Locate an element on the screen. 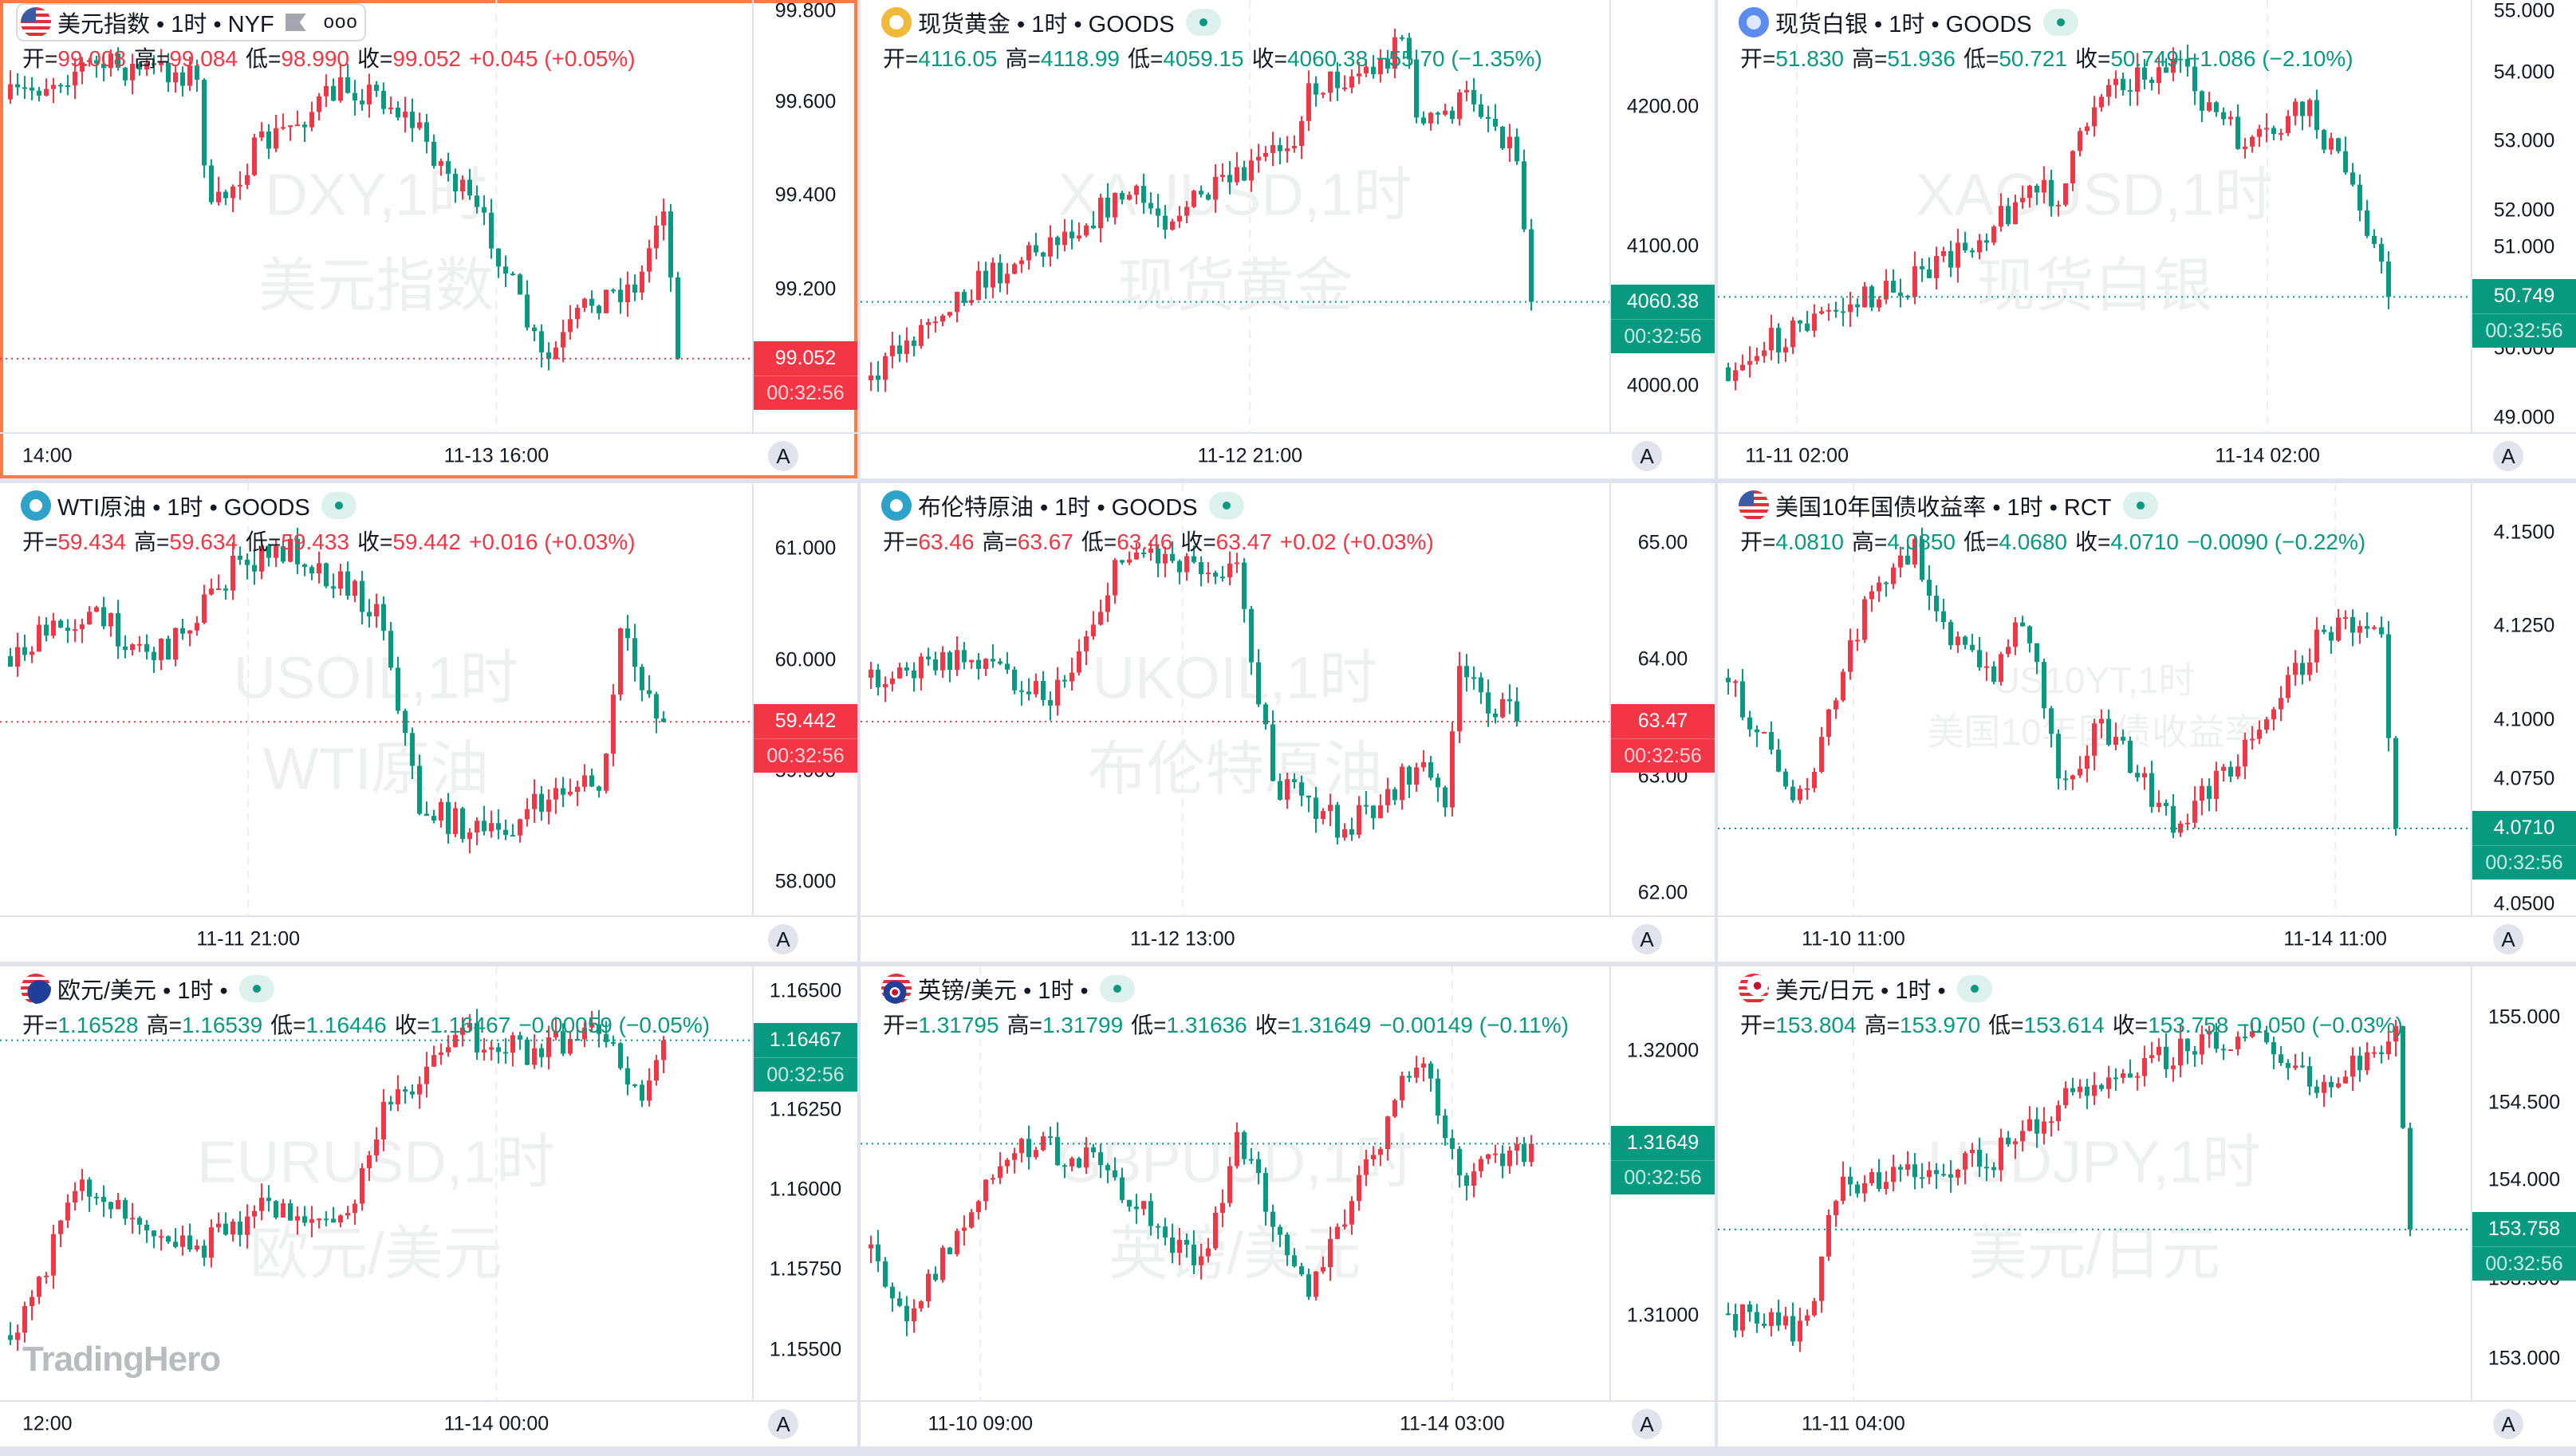 This screenshot has height=1456, width=2576. time-axis: 11-10 11:00 11-14 11:00 A is located at coordinates (2147, 938).